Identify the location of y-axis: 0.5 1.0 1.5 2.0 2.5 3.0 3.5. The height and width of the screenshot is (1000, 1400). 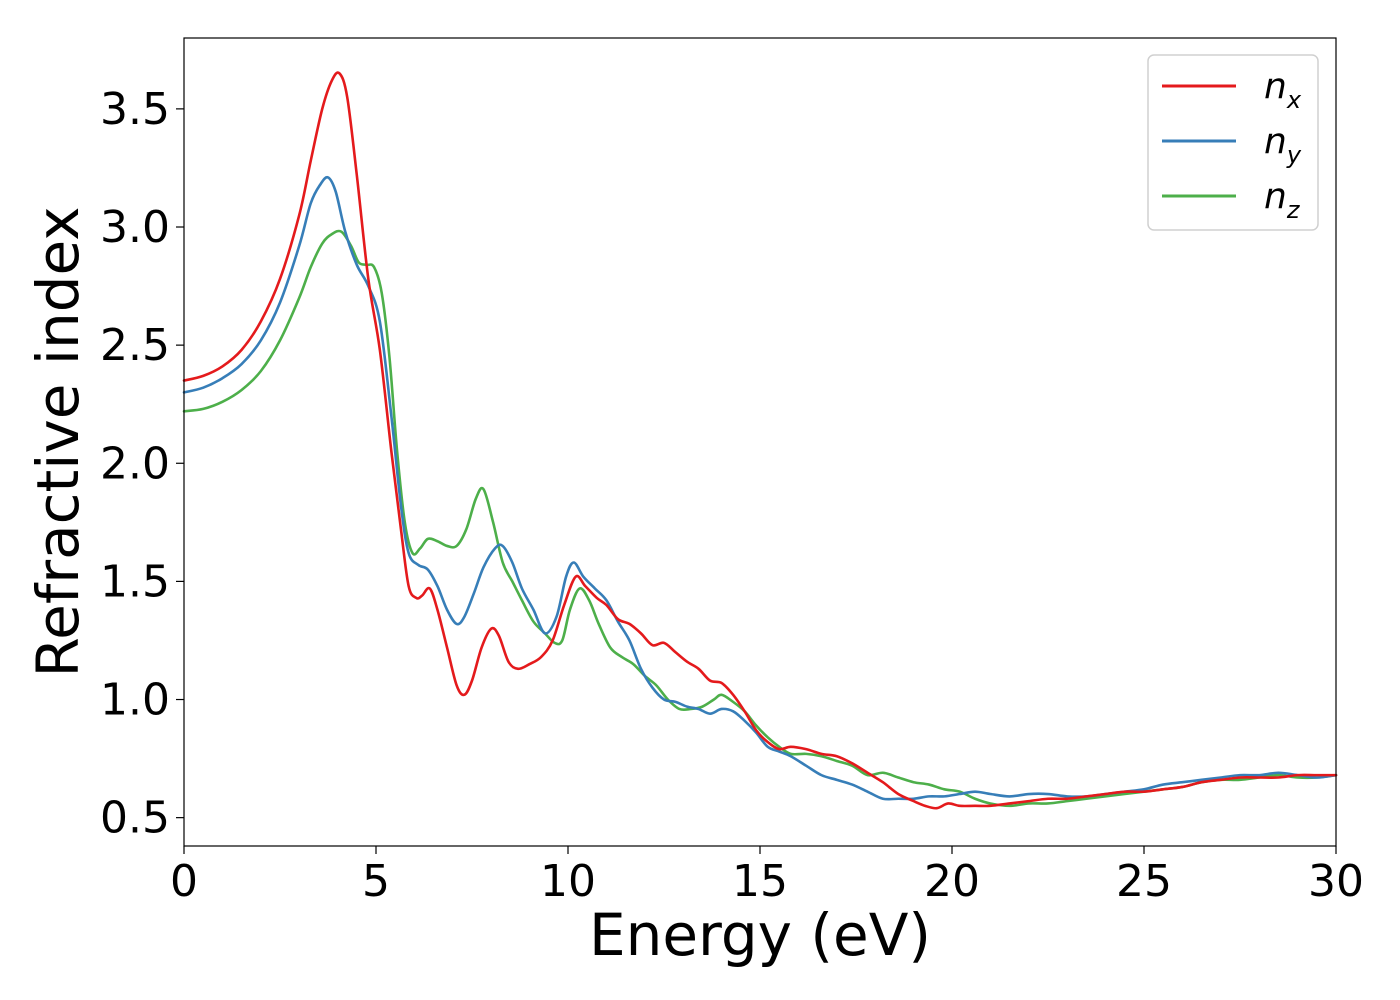
(142, 464).